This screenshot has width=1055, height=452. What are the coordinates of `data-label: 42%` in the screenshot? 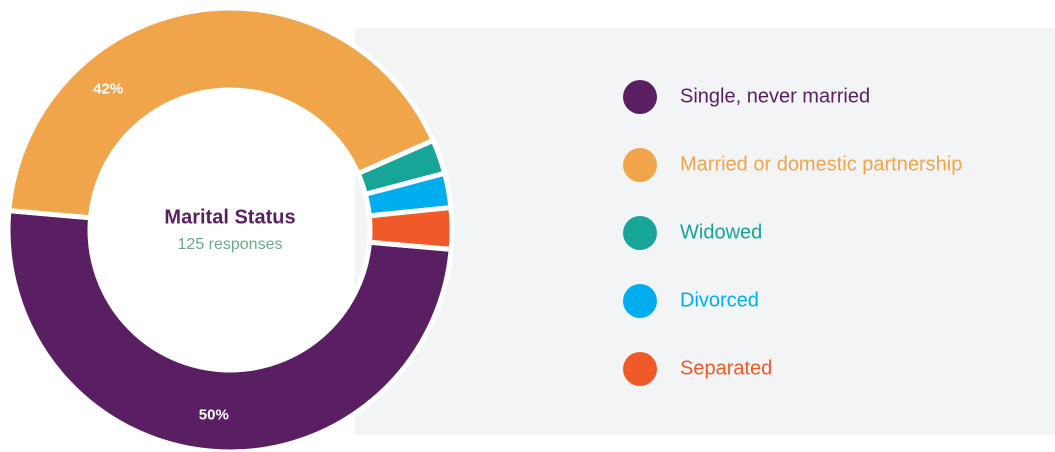 It's located at (108, 88).